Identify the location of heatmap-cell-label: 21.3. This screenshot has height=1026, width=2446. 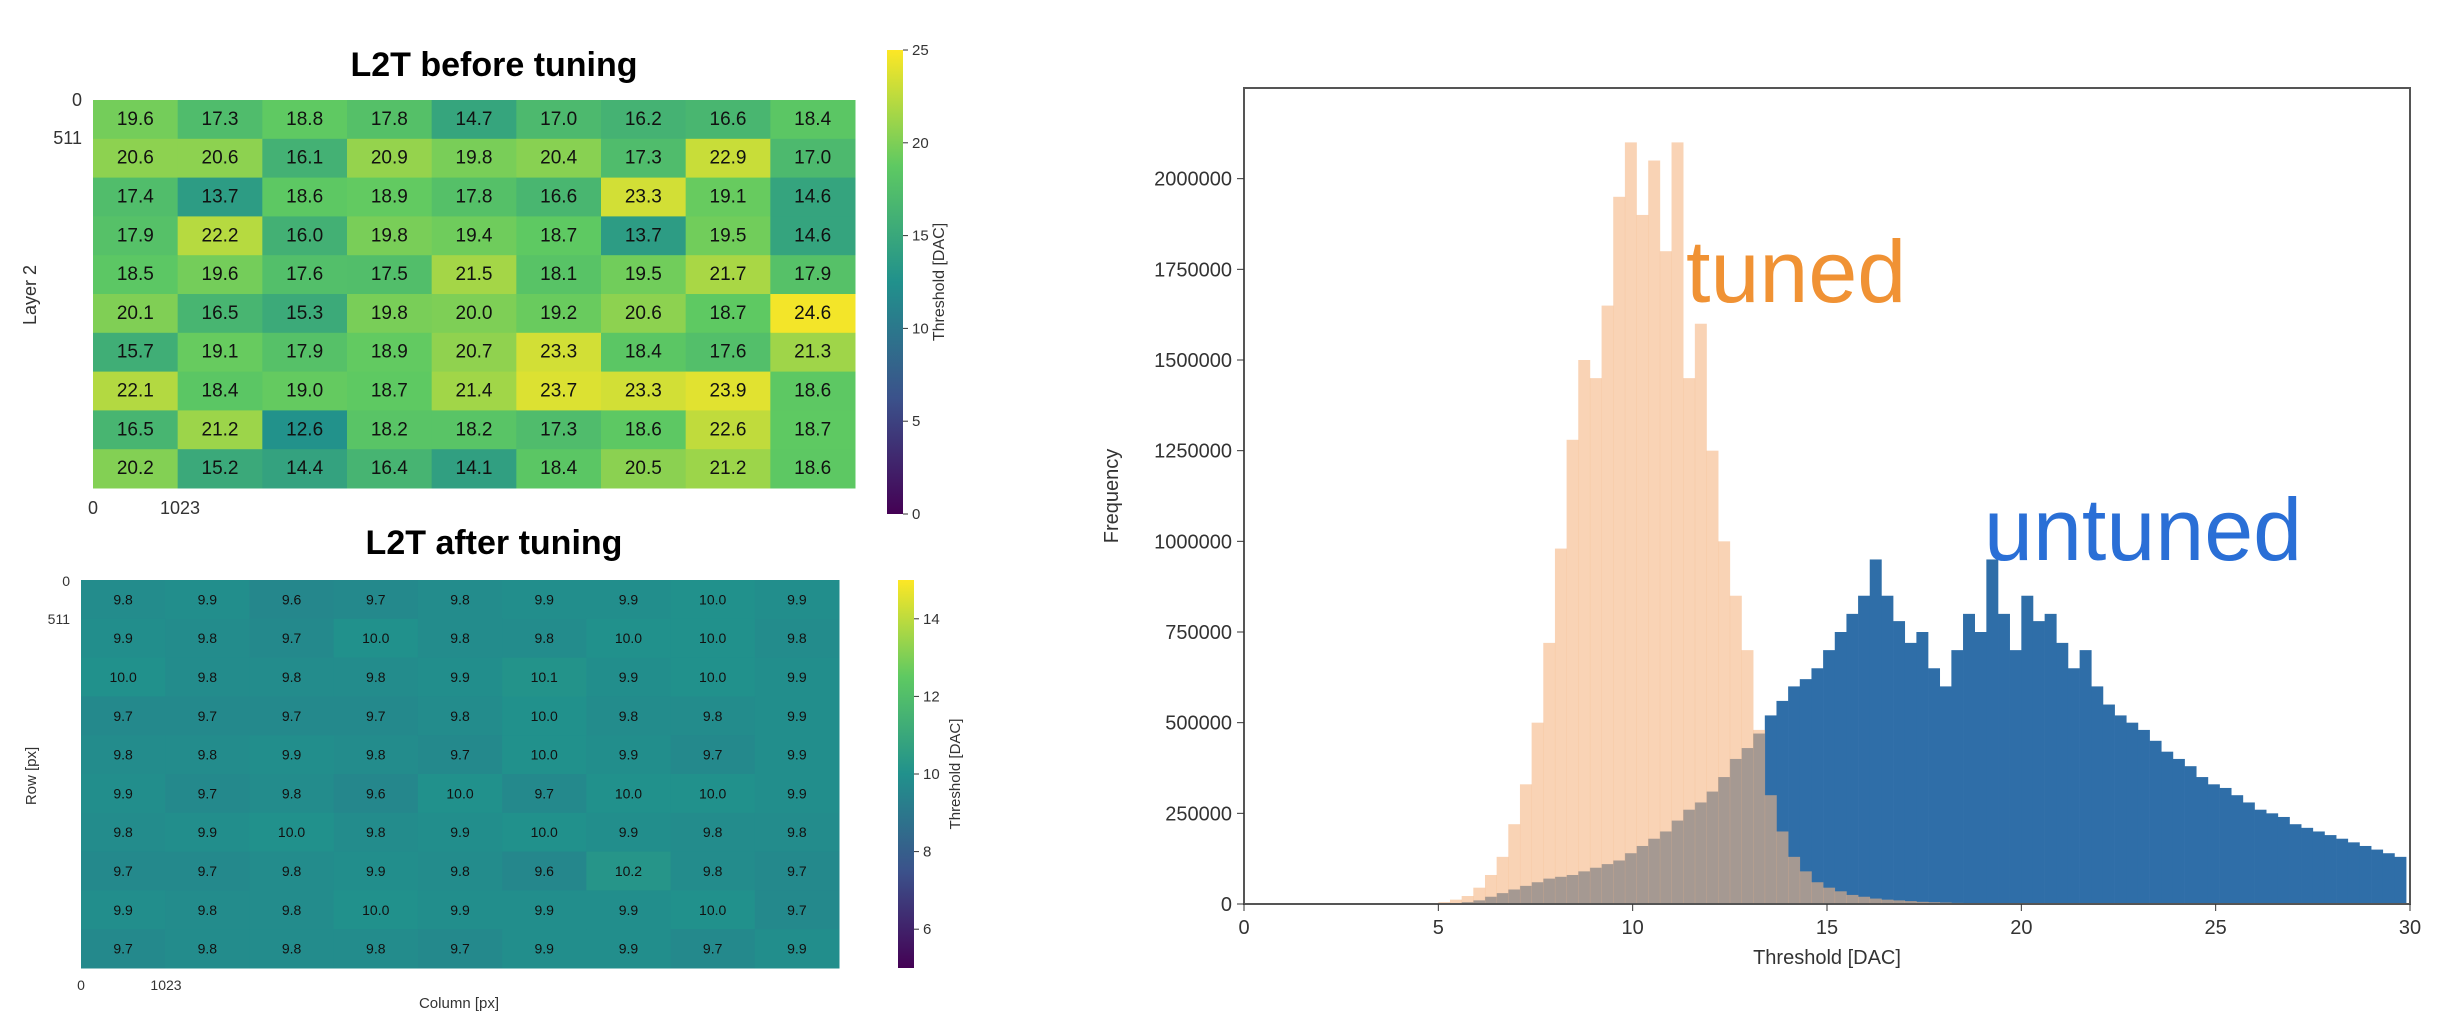
(812, 352).